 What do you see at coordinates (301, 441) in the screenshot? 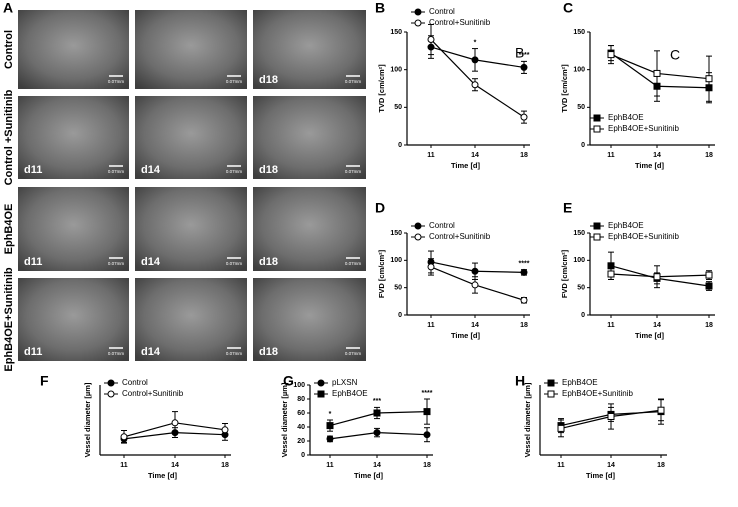
I see `y-tick-label: 20` at bounding box center [301, 441].